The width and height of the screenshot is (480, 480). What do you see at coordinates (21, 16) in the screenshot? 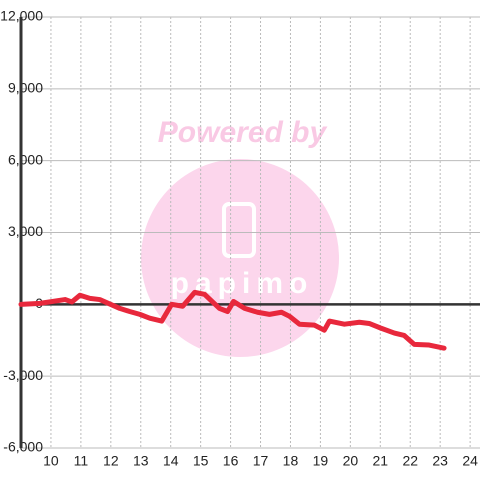
I see `y-tick-label: 12,000` at bounding box center [21, 16].